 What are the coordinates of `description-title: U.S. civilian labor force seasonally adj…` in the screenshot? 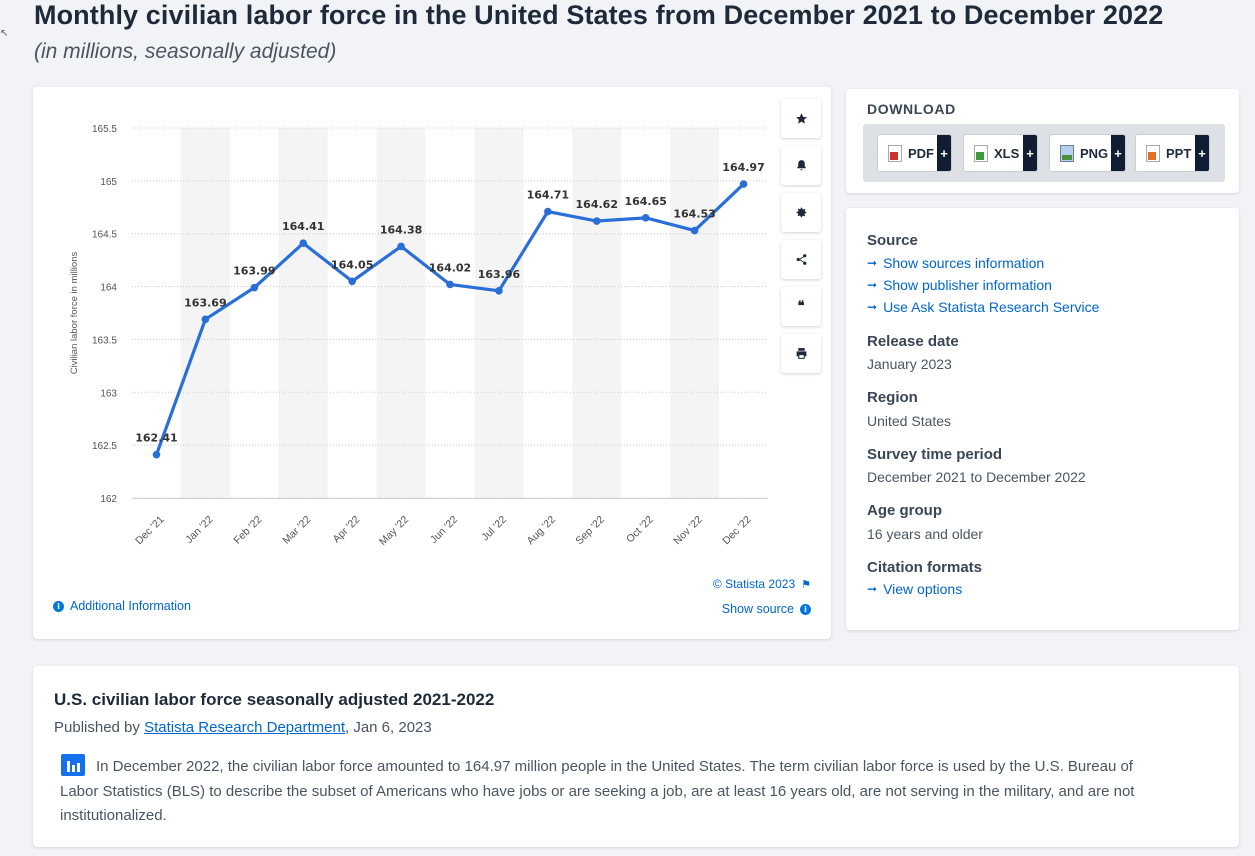 It's located at (274, 699).